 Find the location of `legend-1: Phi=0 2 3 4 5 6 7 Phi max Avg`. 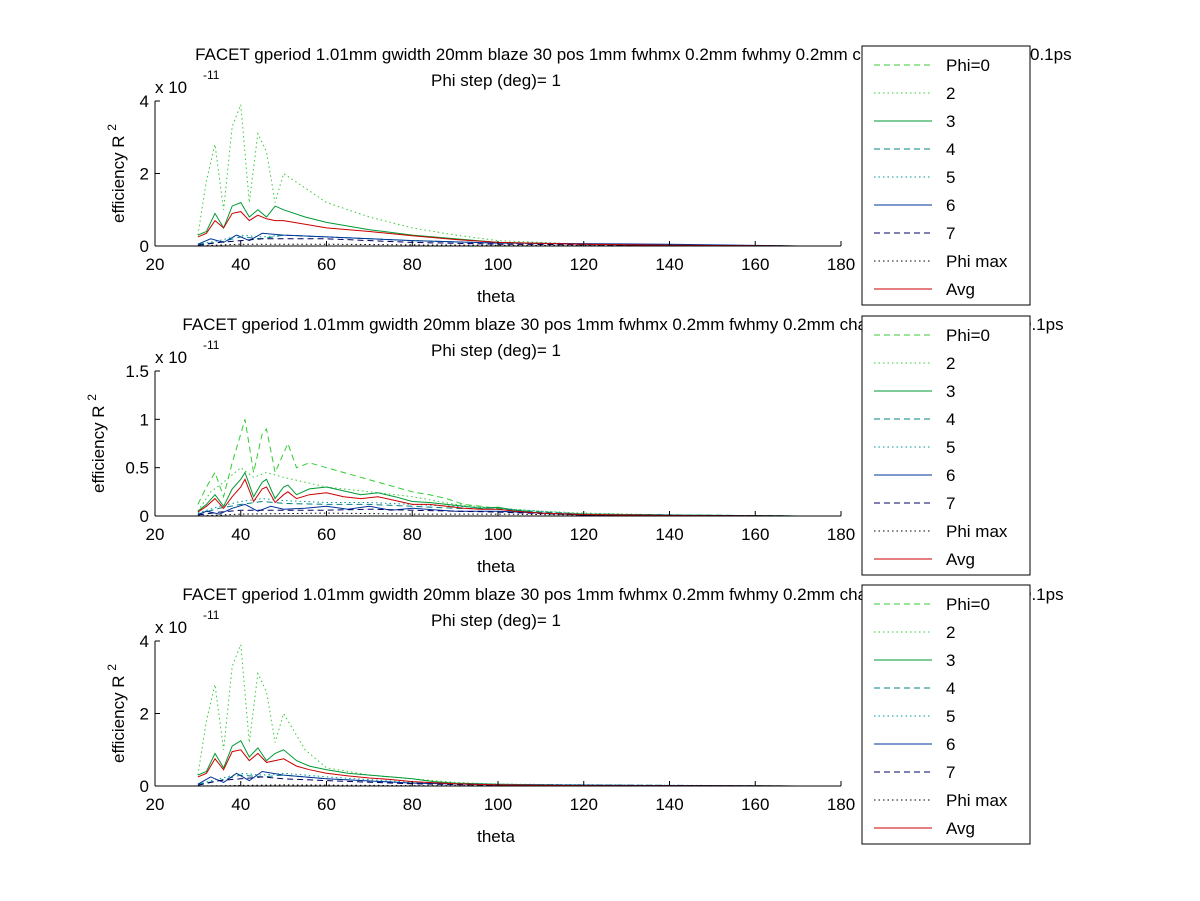

legend-1: Phi=0 2 3 4 5 6 7 Phi max Avg is located at coordinates (946, 175).